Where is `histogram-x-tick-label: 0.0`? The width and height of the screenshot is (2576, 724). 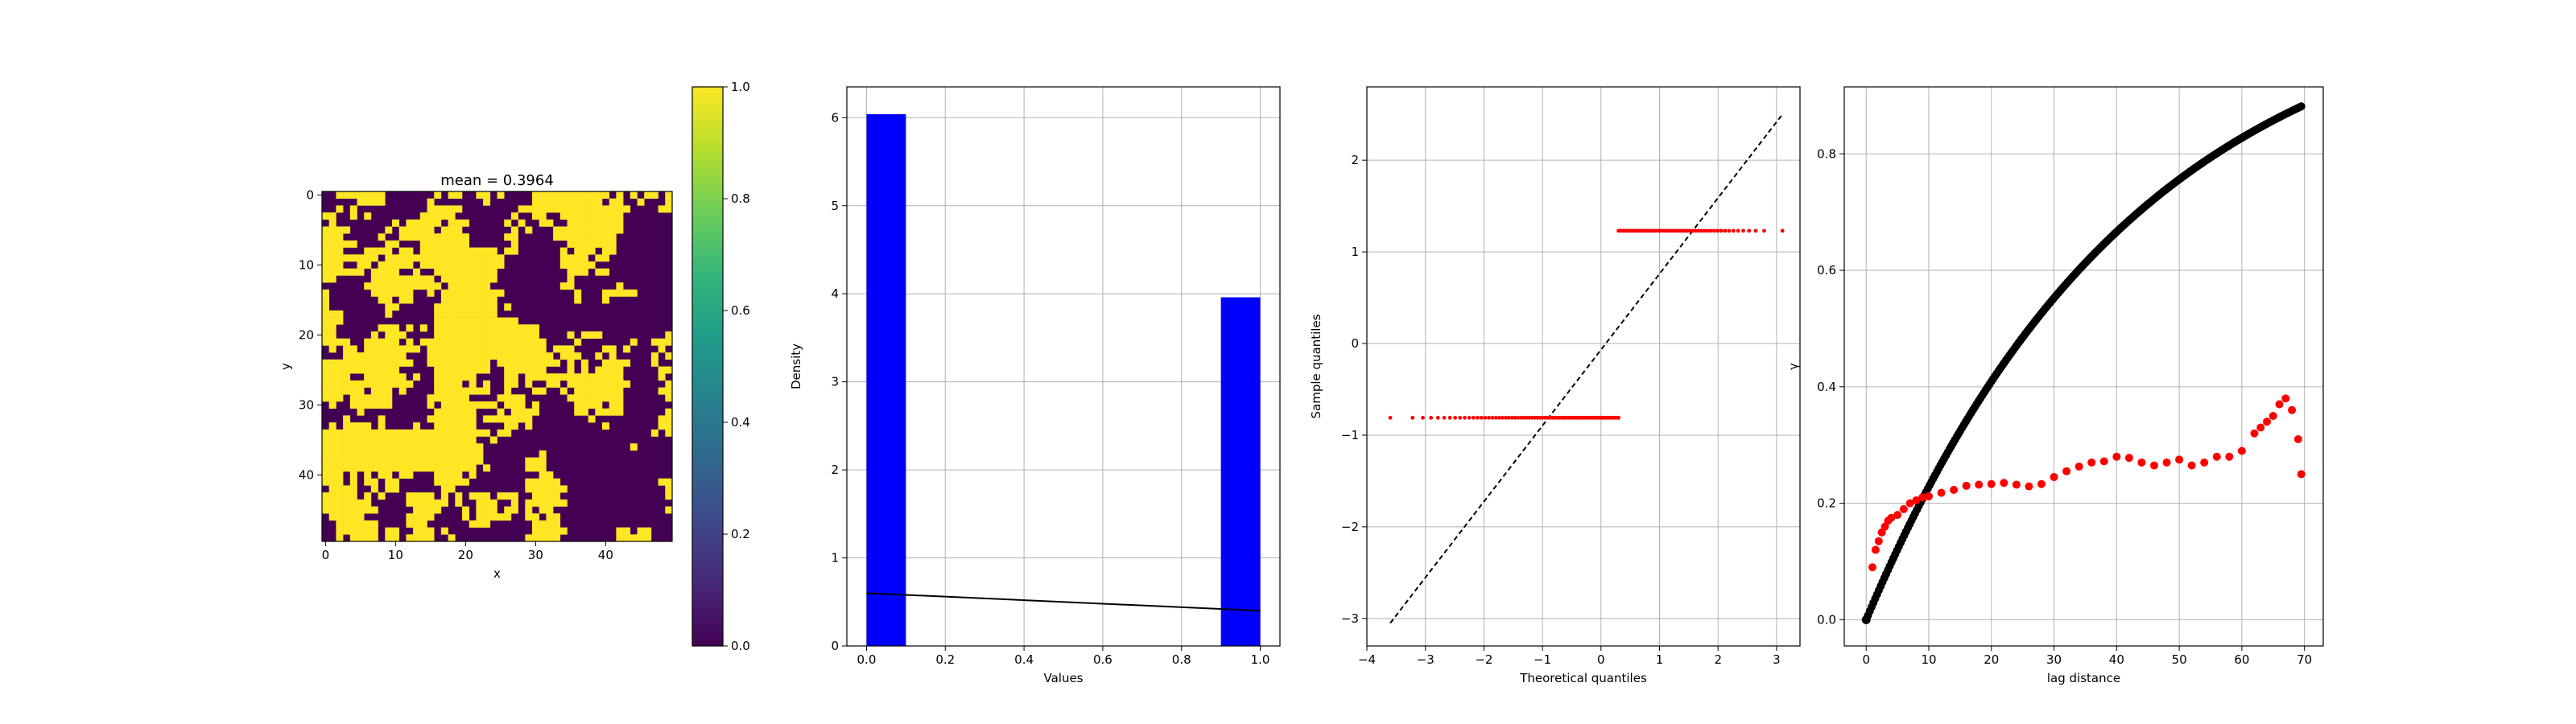 histogram-x-tick-label: 0.0 is located at coordinates (867, 659).